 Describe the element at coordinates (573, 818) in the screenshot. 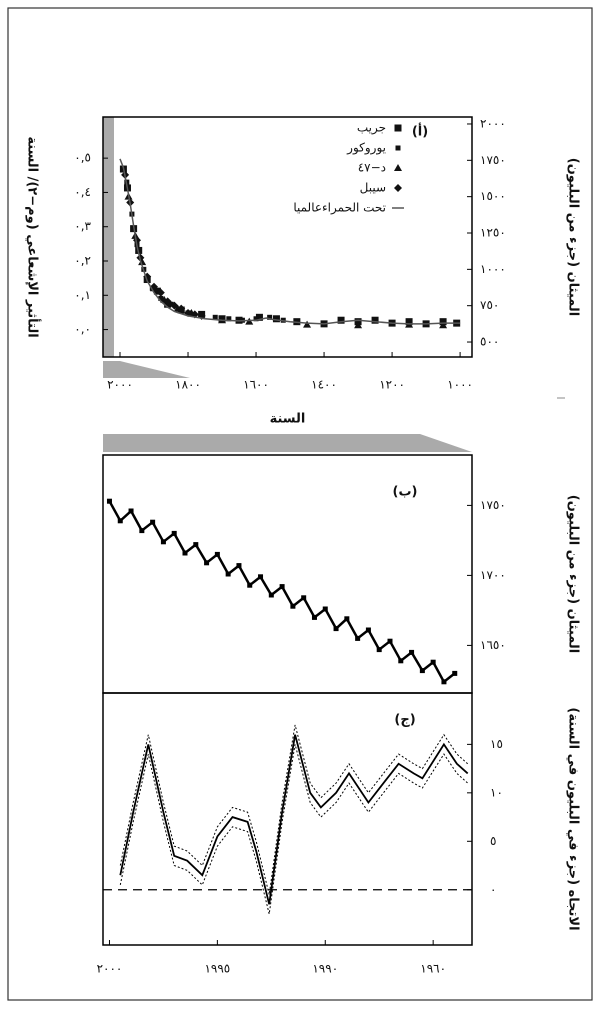

I see `y-axis-title: الاتجاه (جزء في البليون في السنة)` at that location.